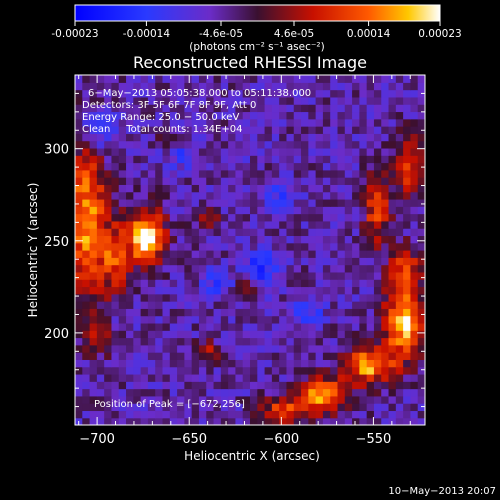  I want to click on colorbar-unit-label: (photons cm⁻² s⁻¹ asec⁻²), so click(256, 47).